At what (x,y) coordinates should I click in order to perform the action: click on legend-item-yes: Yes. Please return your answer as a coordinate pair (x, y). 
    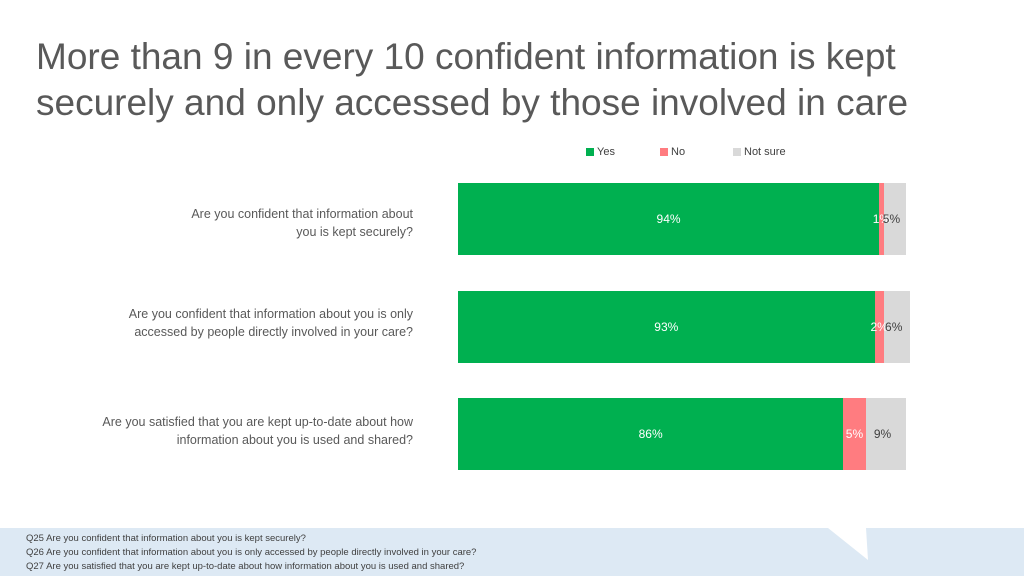
    Looking at the image, I should click on (600, 152).